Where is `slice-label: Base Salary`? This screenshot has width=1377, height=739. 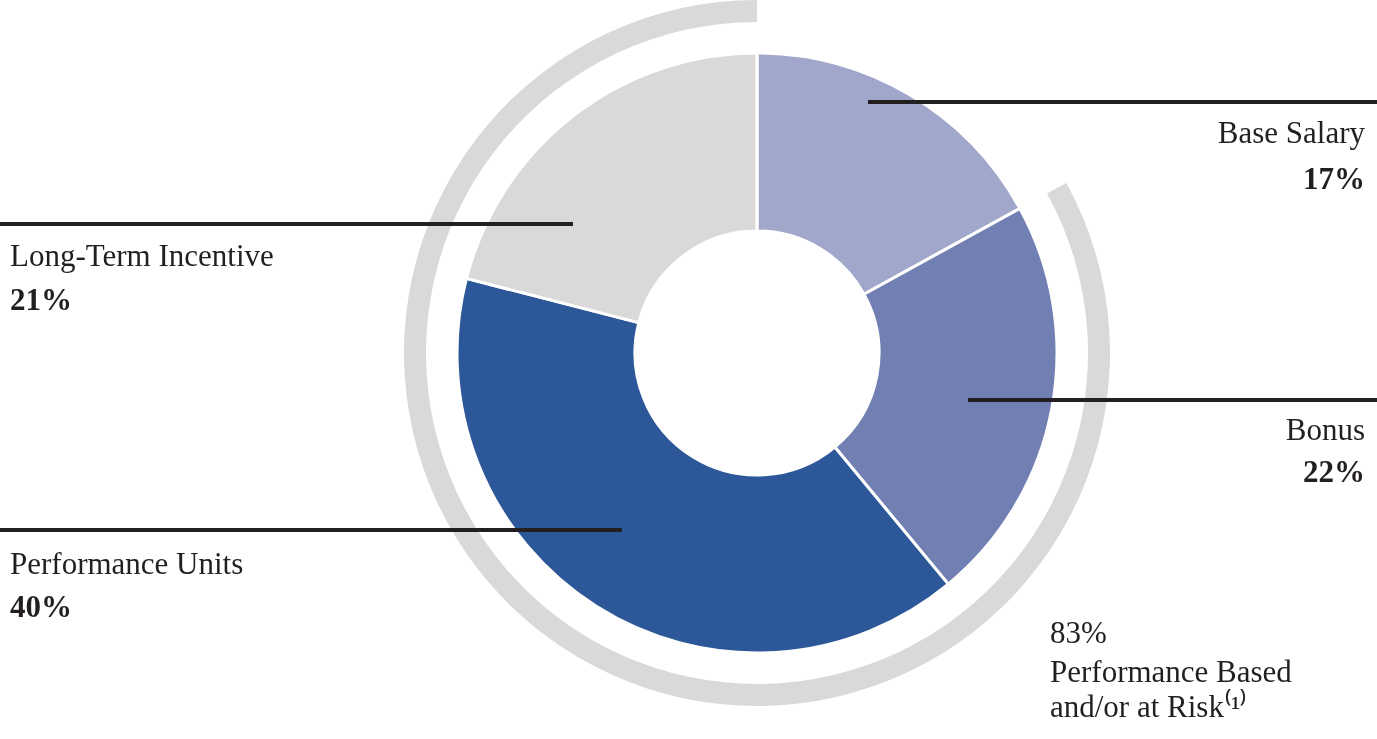 slice-label: Base Salary is located at coordinates (1291, 132).